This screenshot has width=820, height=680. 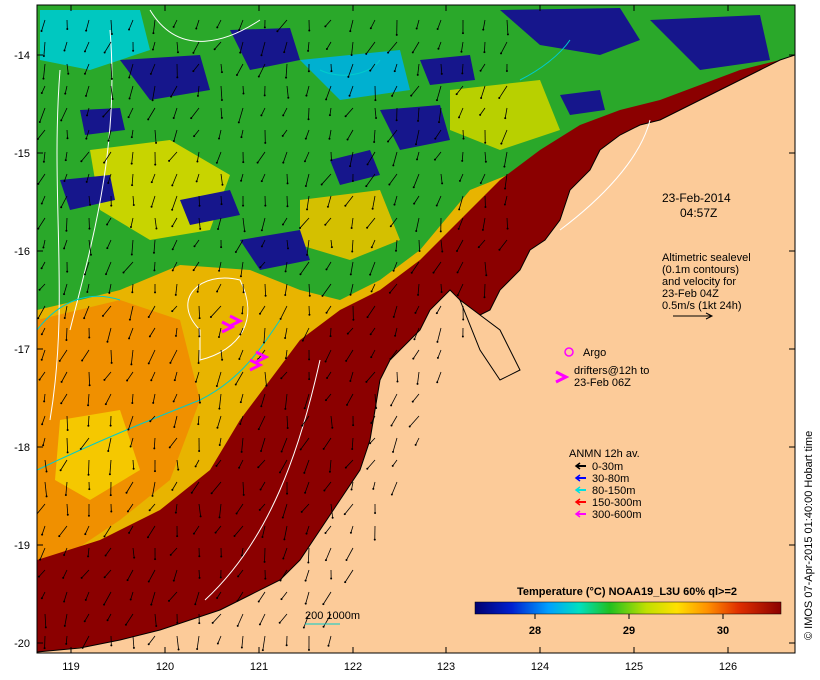 What do you see at coordinates (690, 294) in the screenshot?
I see `altimetry-line: 23-Feb 04Z` at bounding box center [690, 294].